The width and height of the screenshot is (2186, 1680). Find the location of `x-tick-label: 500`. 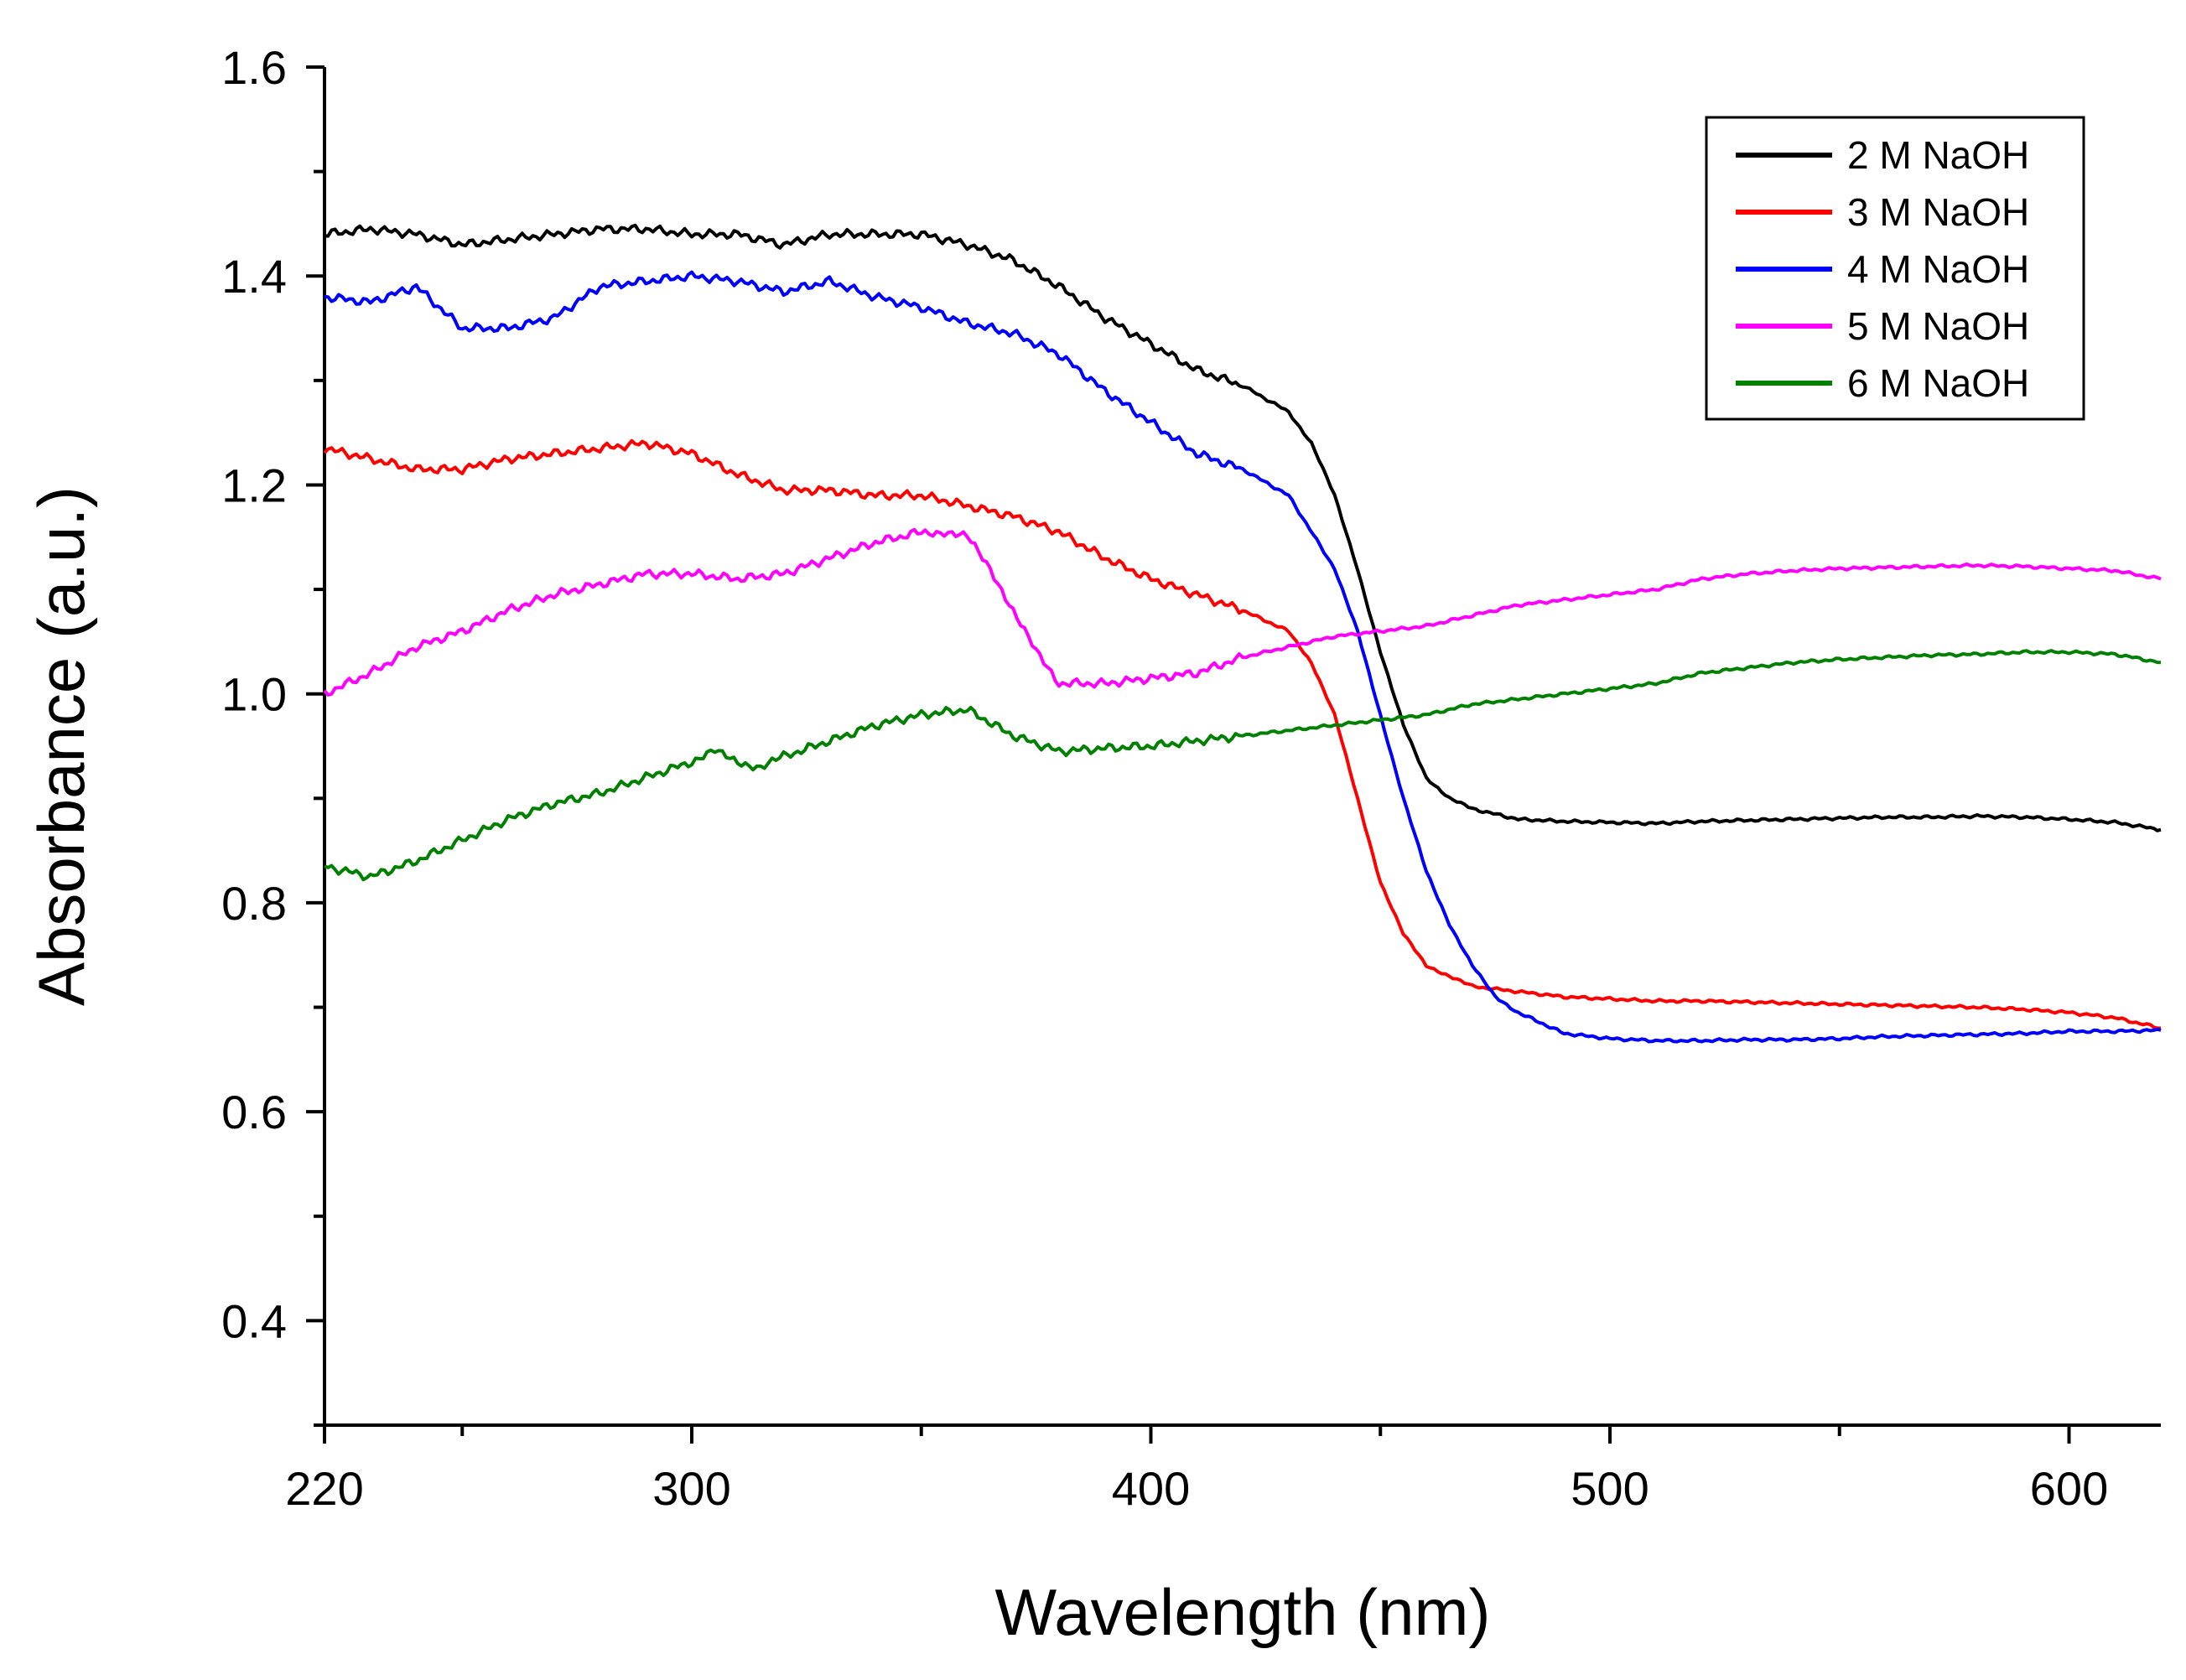

x-tick-label: 500 is located at coordinates (1610, 1488).